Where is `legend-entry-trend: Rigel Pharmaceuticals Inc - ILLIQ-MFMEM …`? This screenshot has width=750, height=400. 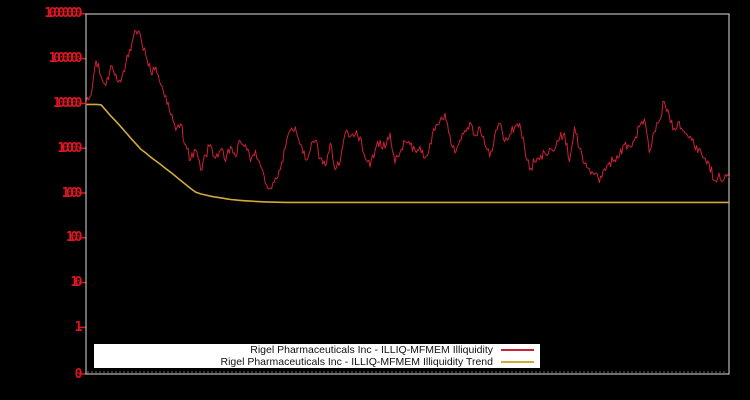 legend-entry-trend: Rigel Pharmaceuticals Inc - ILLIQ-MFMEM … is located at coordinates (317, 362).